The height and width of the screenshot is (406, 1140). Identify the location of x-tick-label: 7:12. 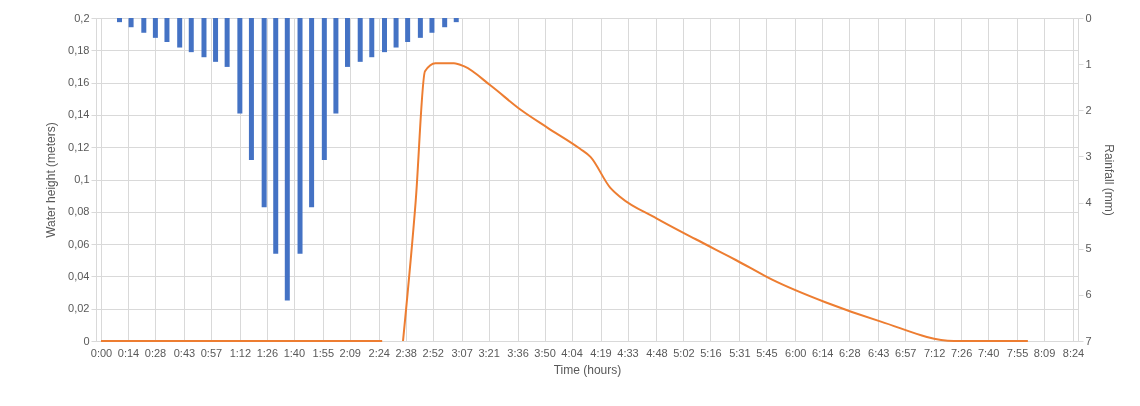
(934, 352).